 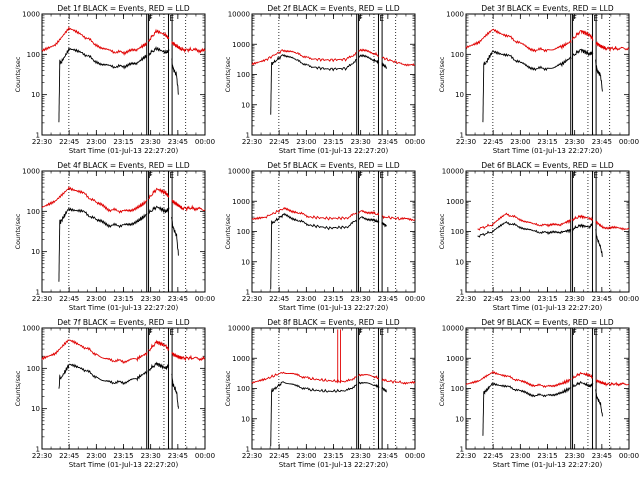 What do you see at coordinates (333, 322) in the screenshot?
I see `panel-title: Det 8f BLACK = Events, RED = LLD` at bounding box center [333, 322].